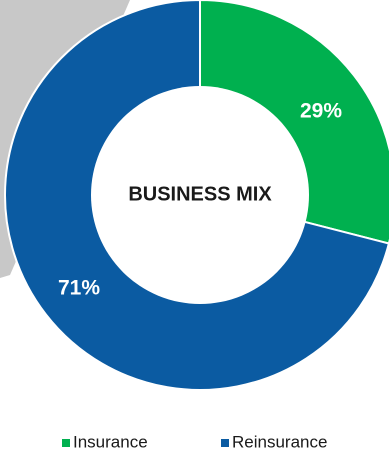  I want to click on chart-center-title: BUSINESS MIX, so click(200, 194).